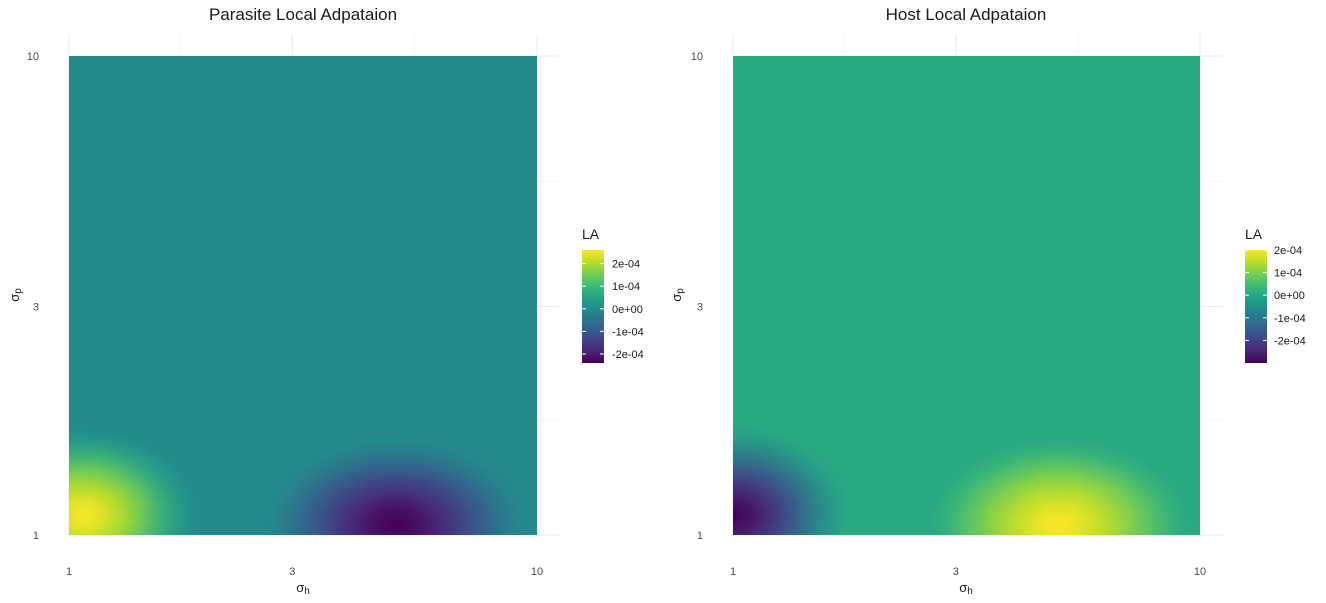 The height and width of the screenshot is (603, 1326). Describe the element at coordinates (966, 14) in the screenshot. I see `chart-title: Host Local Adpataion` at that location.